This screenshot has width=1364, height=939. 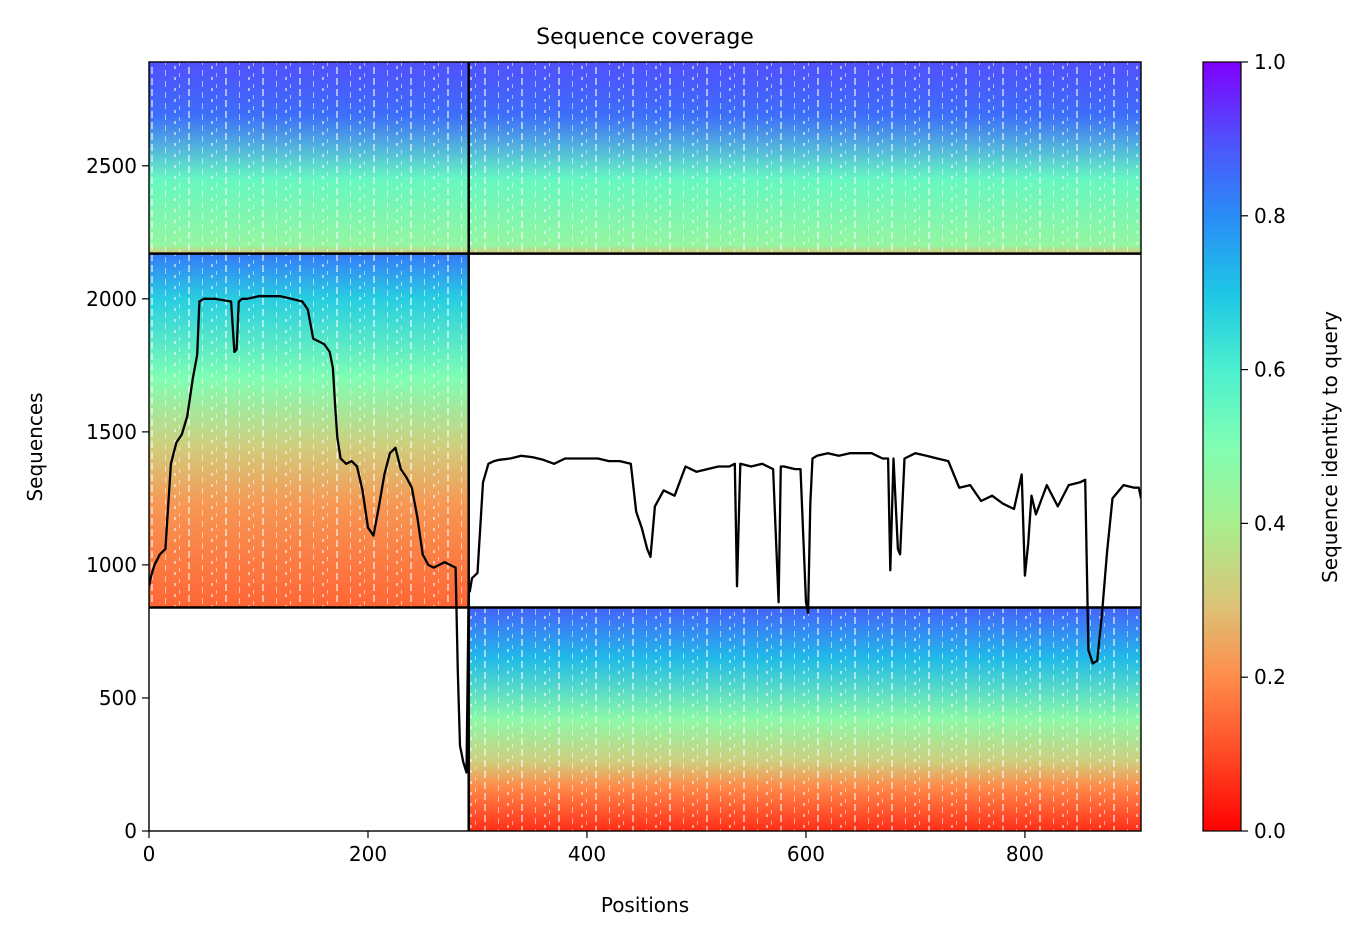 What do you see at coordinates (645, 905) in the screenshot?
I see `x-axis-label: Positions` at bounding box center [645, 905].